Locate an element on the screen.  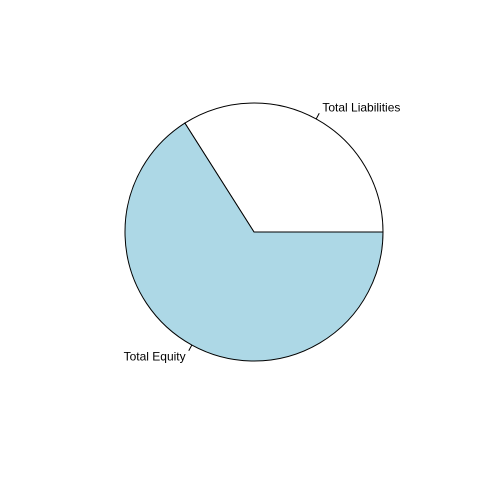
slice-label-total-equity: Total Equity is located at coordinates (155, 356).